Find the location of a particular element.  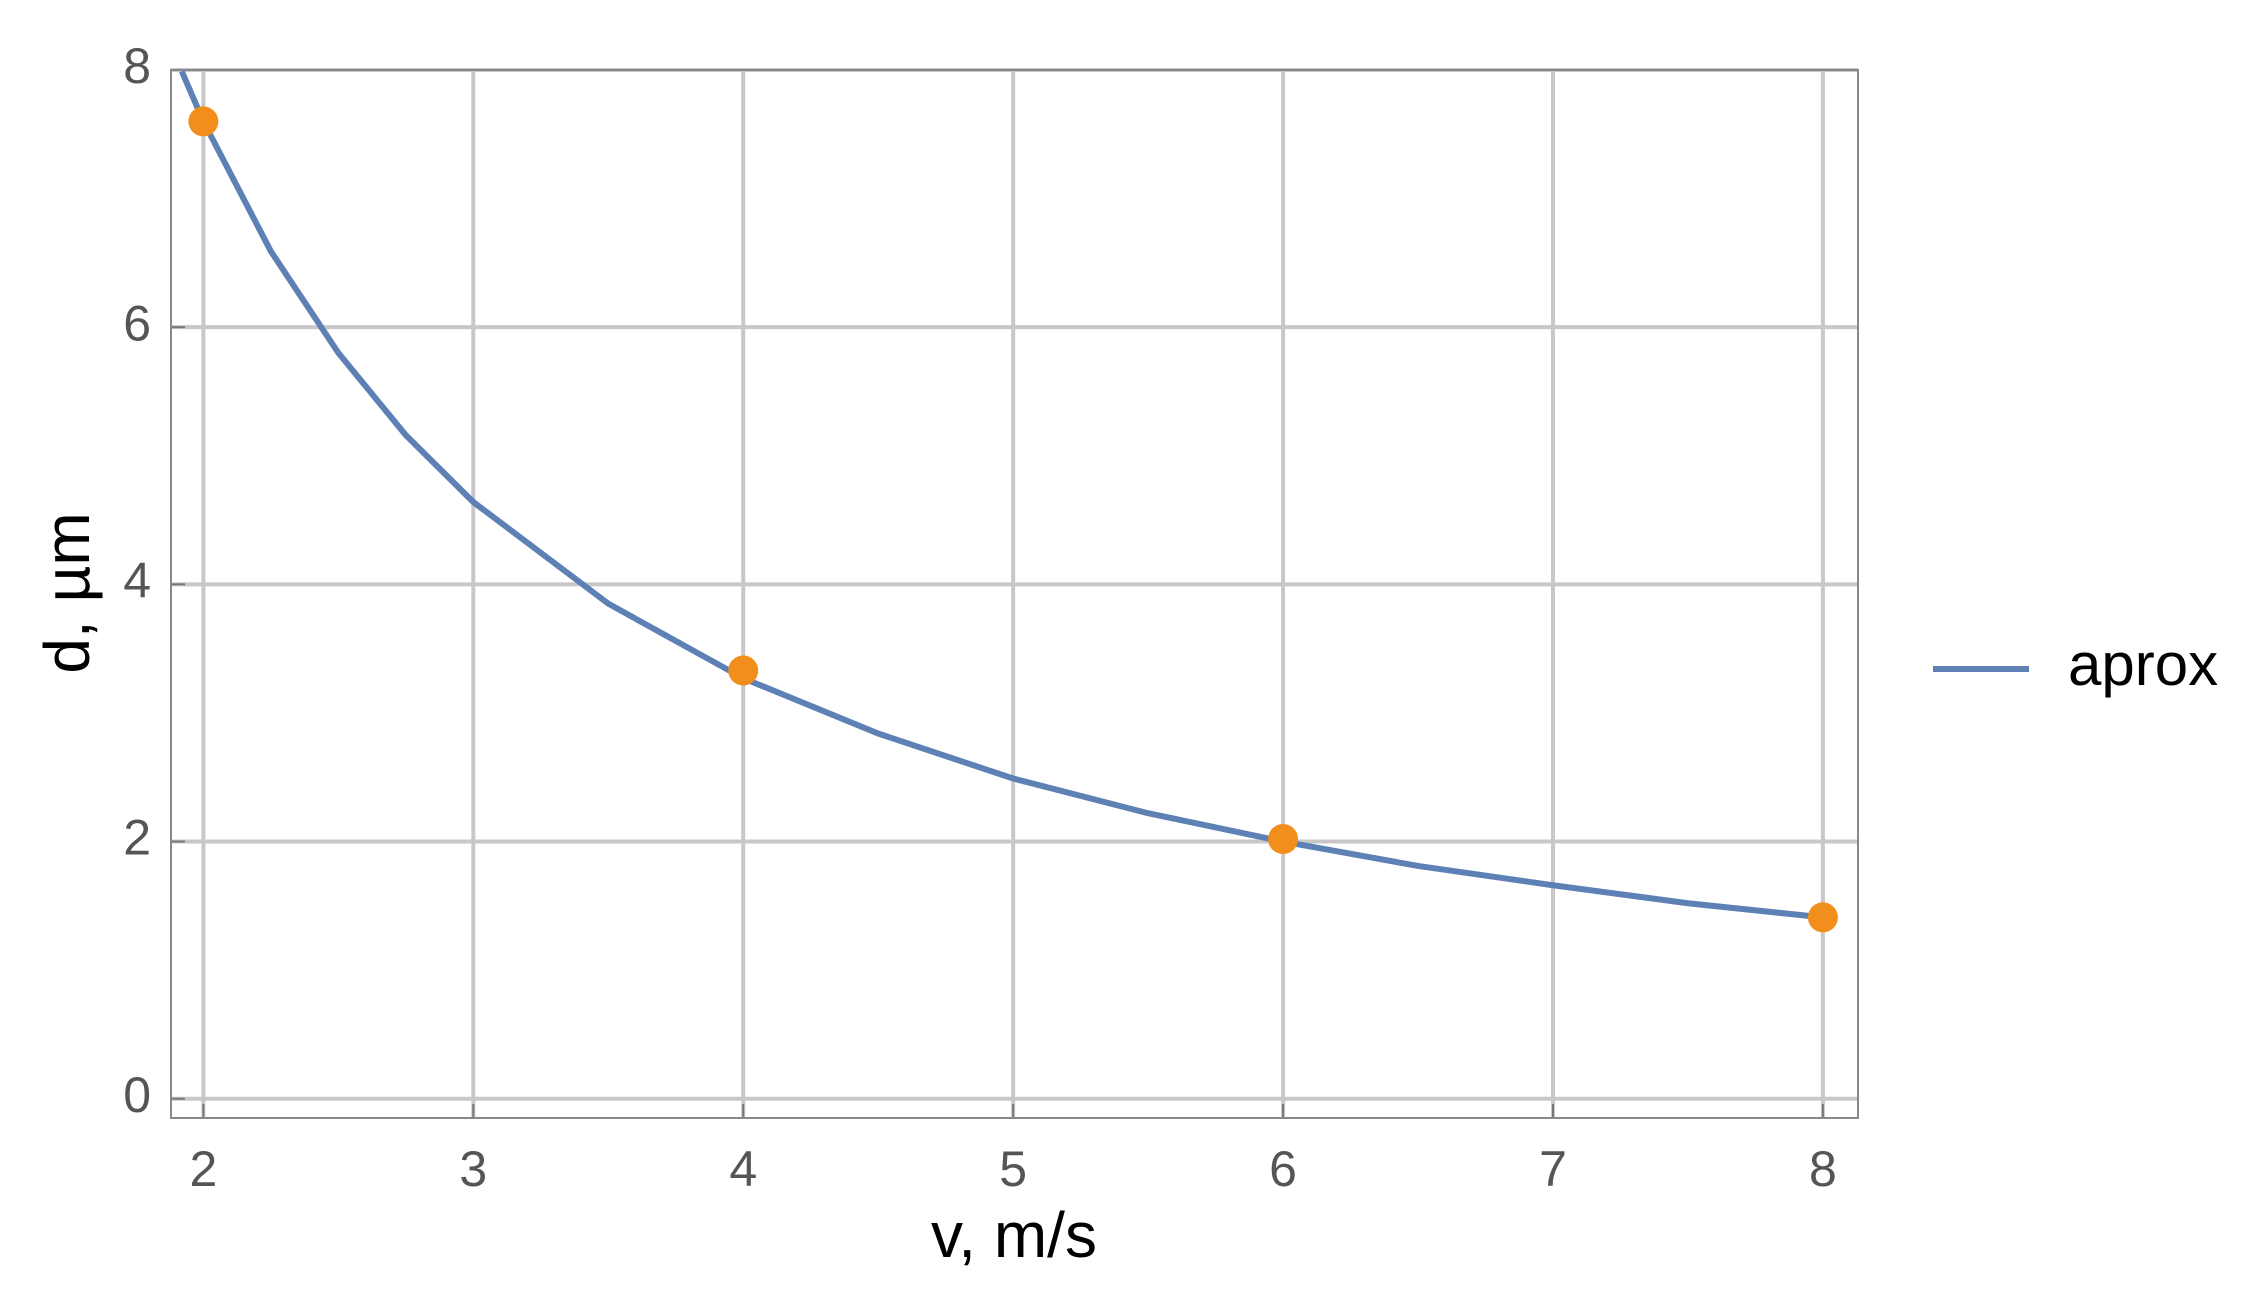

x-tick-label: 3 is located at coordinates (473, 1169).